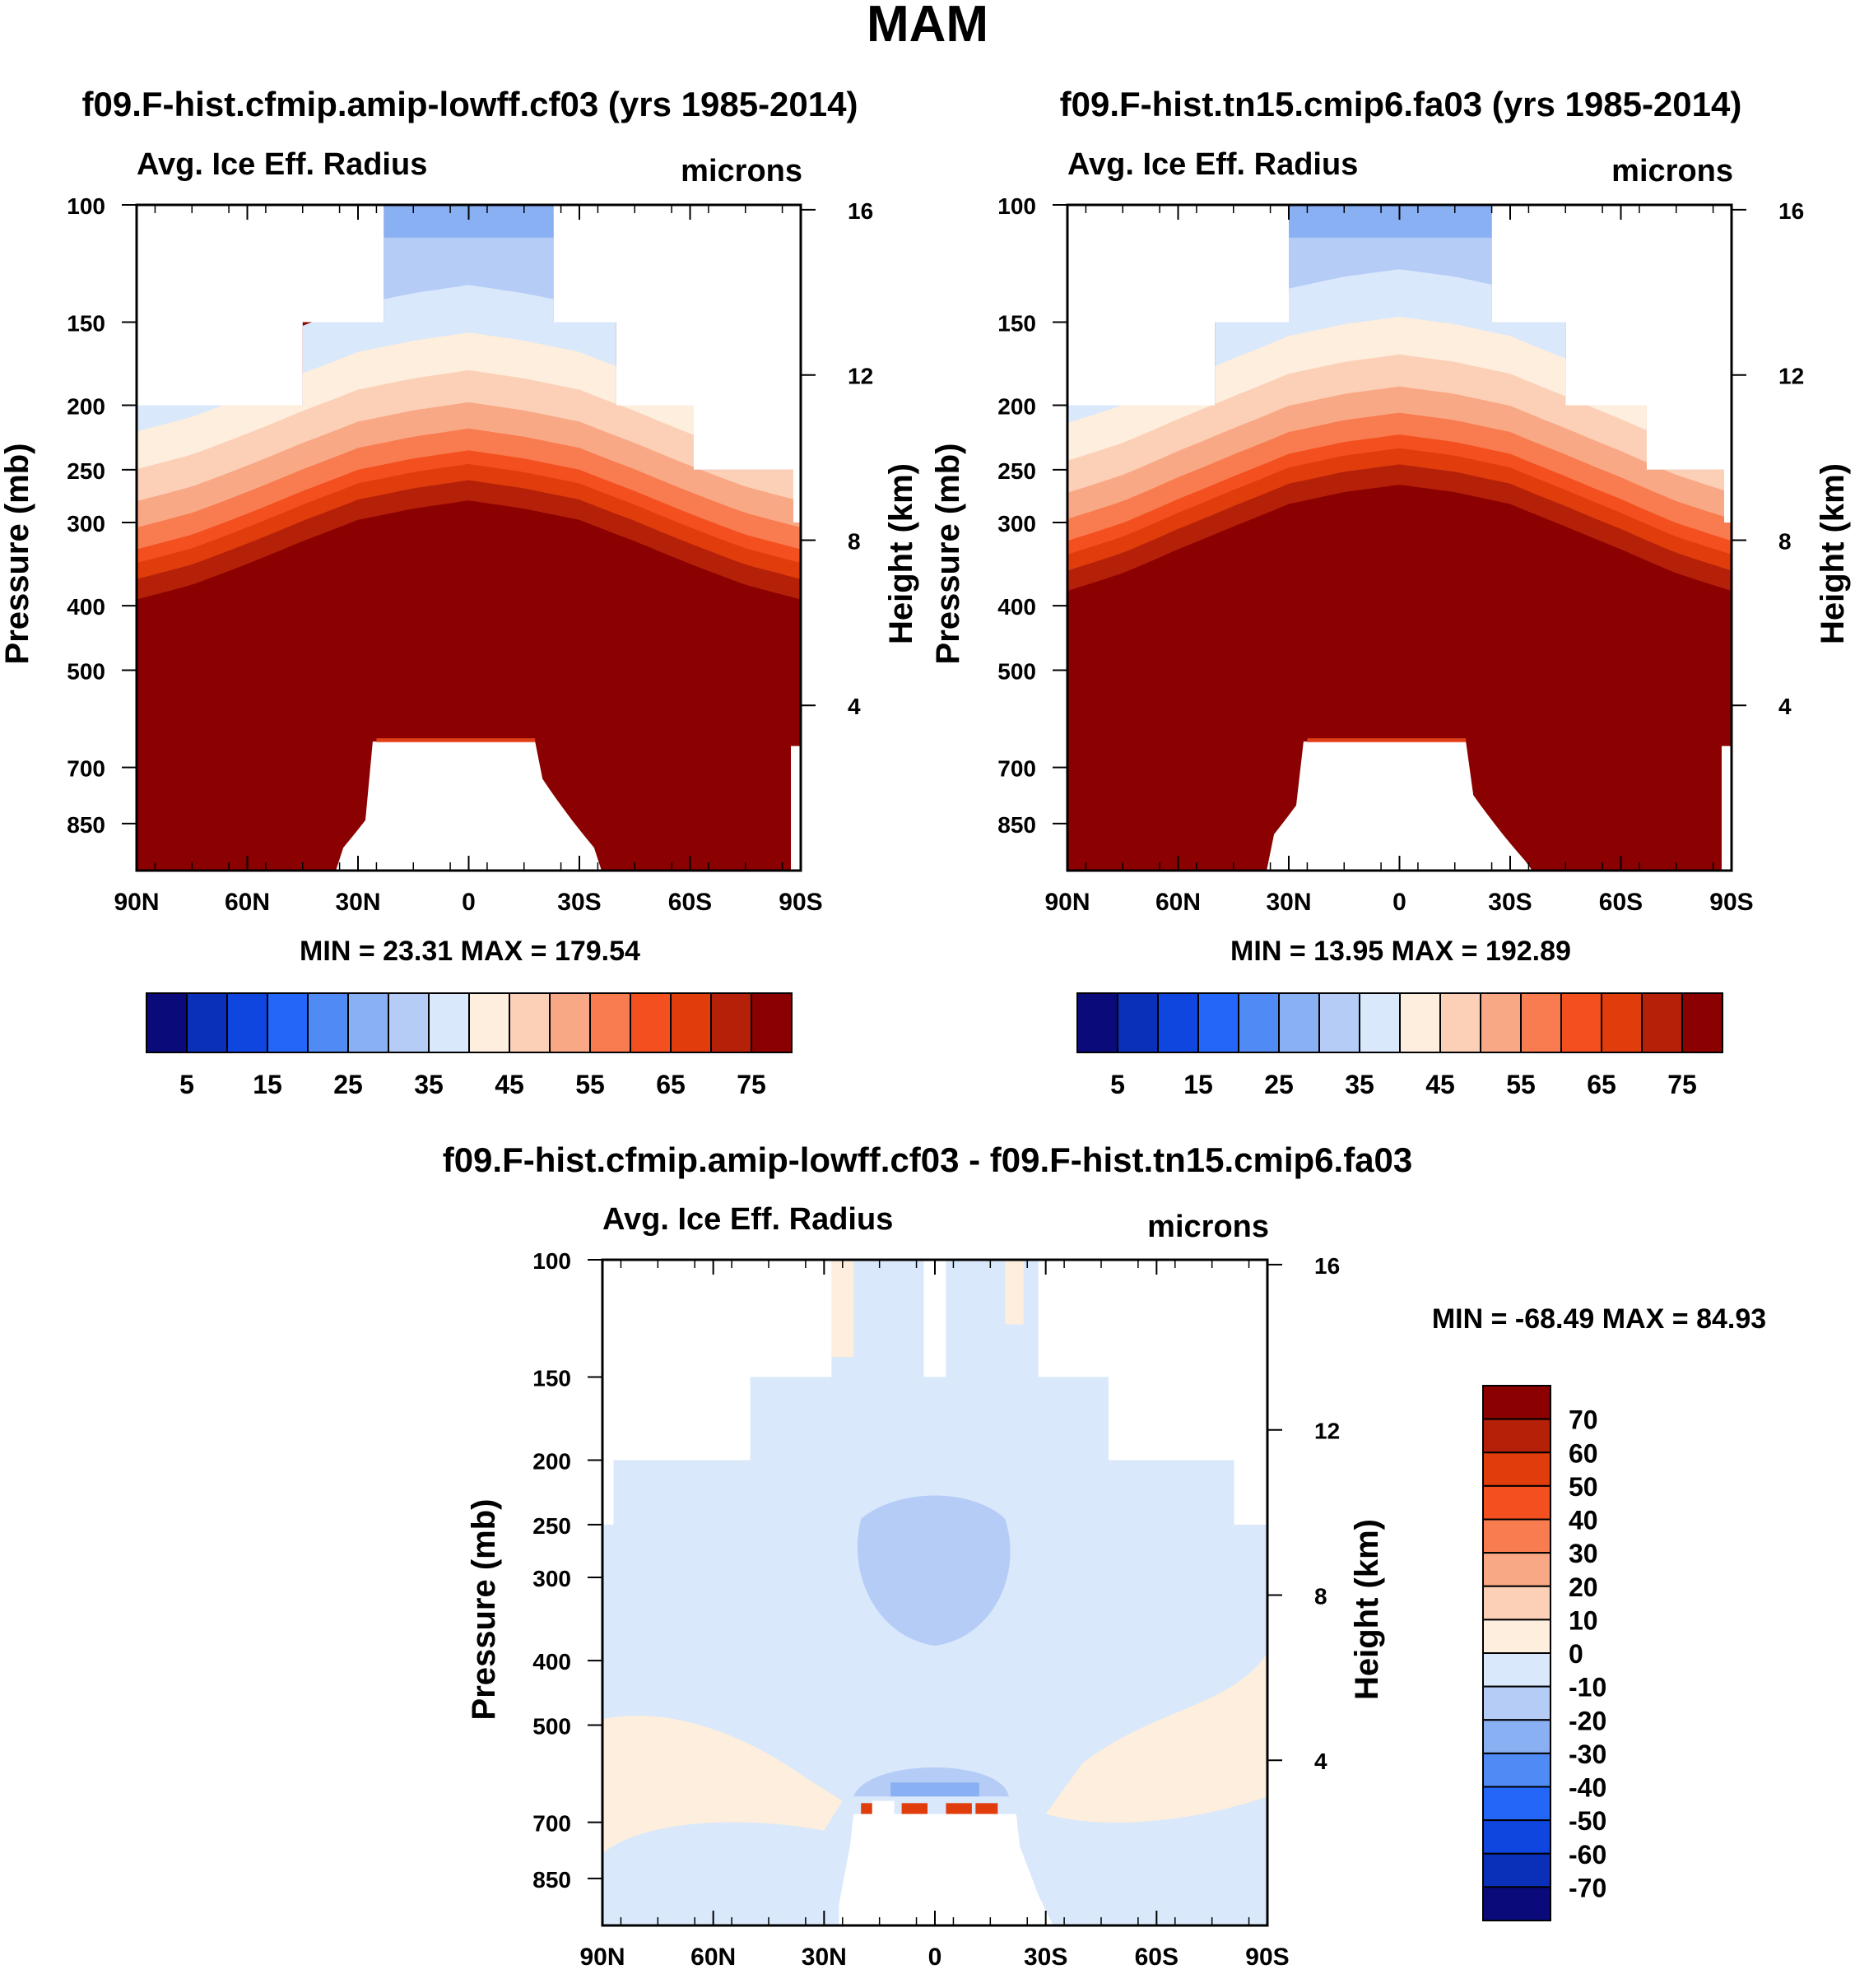  Describe the element at coordinates (1791, 211) in the screenshot. I see `y2-tick-label: 16` at that location.